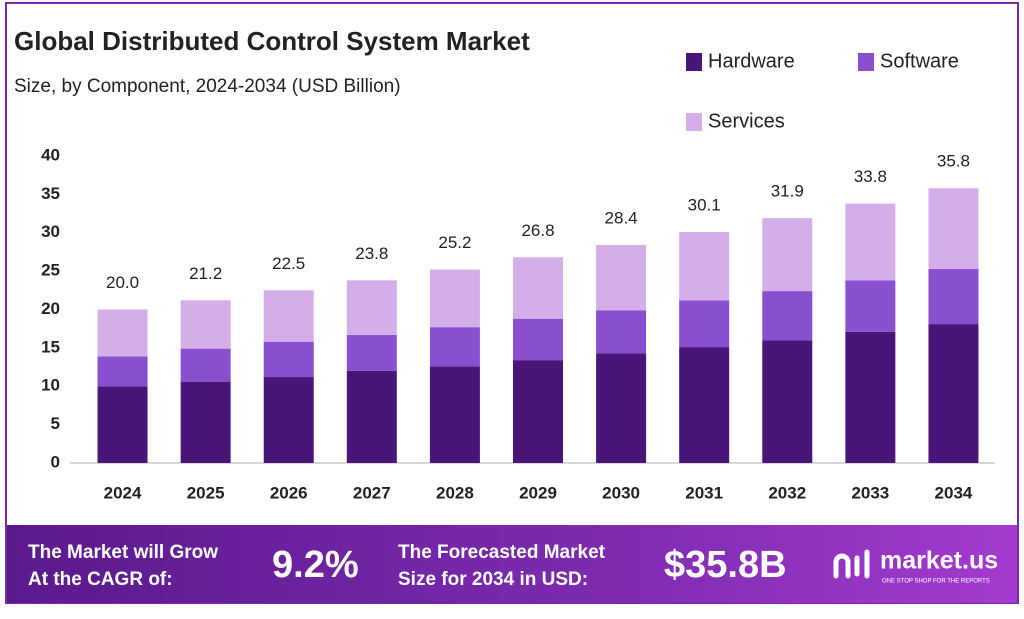 The image size is (1024, 619). I want to click on total-label: 20.0, so click(122, 282).